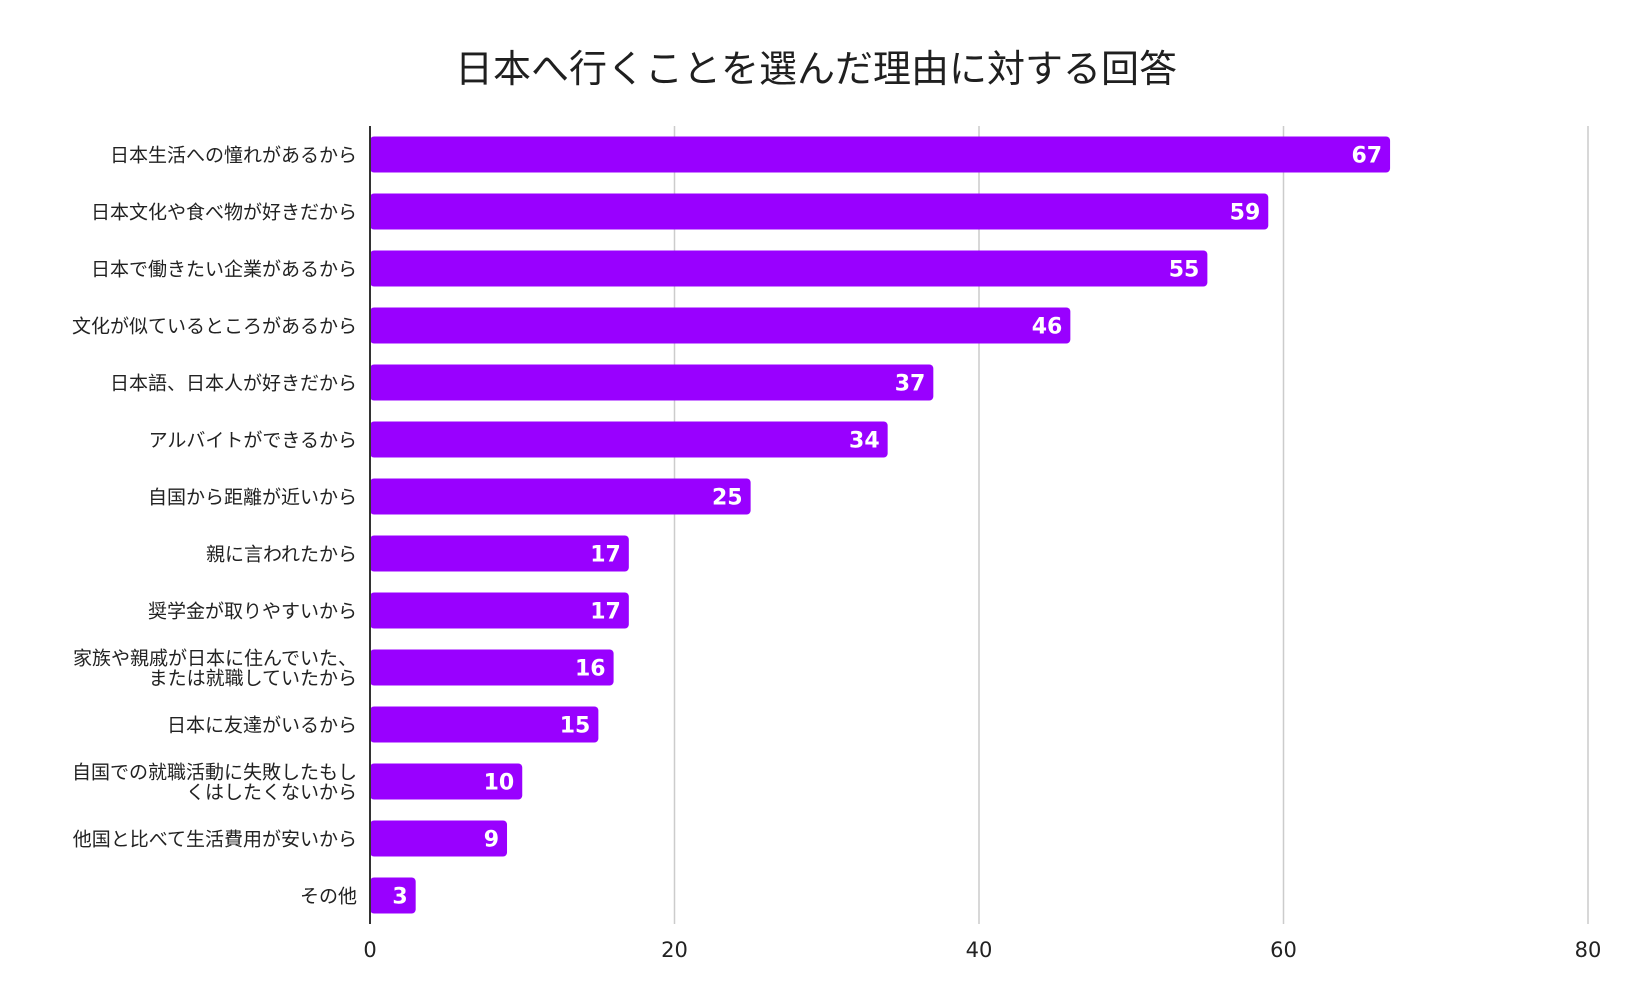  Describe the element at coordinates (1047, 327) in the screenshot. I see `data-label-3: 46` at that location.